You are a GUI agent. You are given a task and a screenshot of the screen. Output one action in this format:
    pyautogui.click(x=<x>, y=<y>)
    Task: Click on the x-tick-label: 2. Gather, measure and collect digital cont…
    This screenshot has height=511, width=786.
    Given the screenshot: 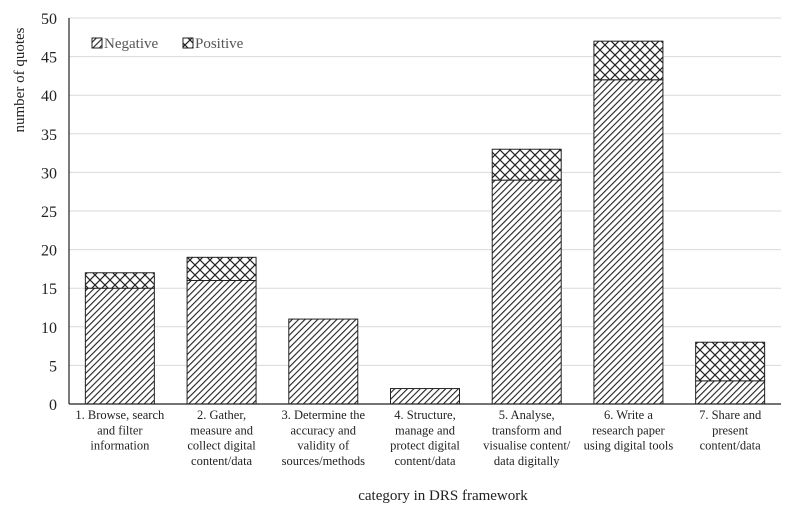 What is the action you would take?
    pyautogui.click(x=221, y=438)
    